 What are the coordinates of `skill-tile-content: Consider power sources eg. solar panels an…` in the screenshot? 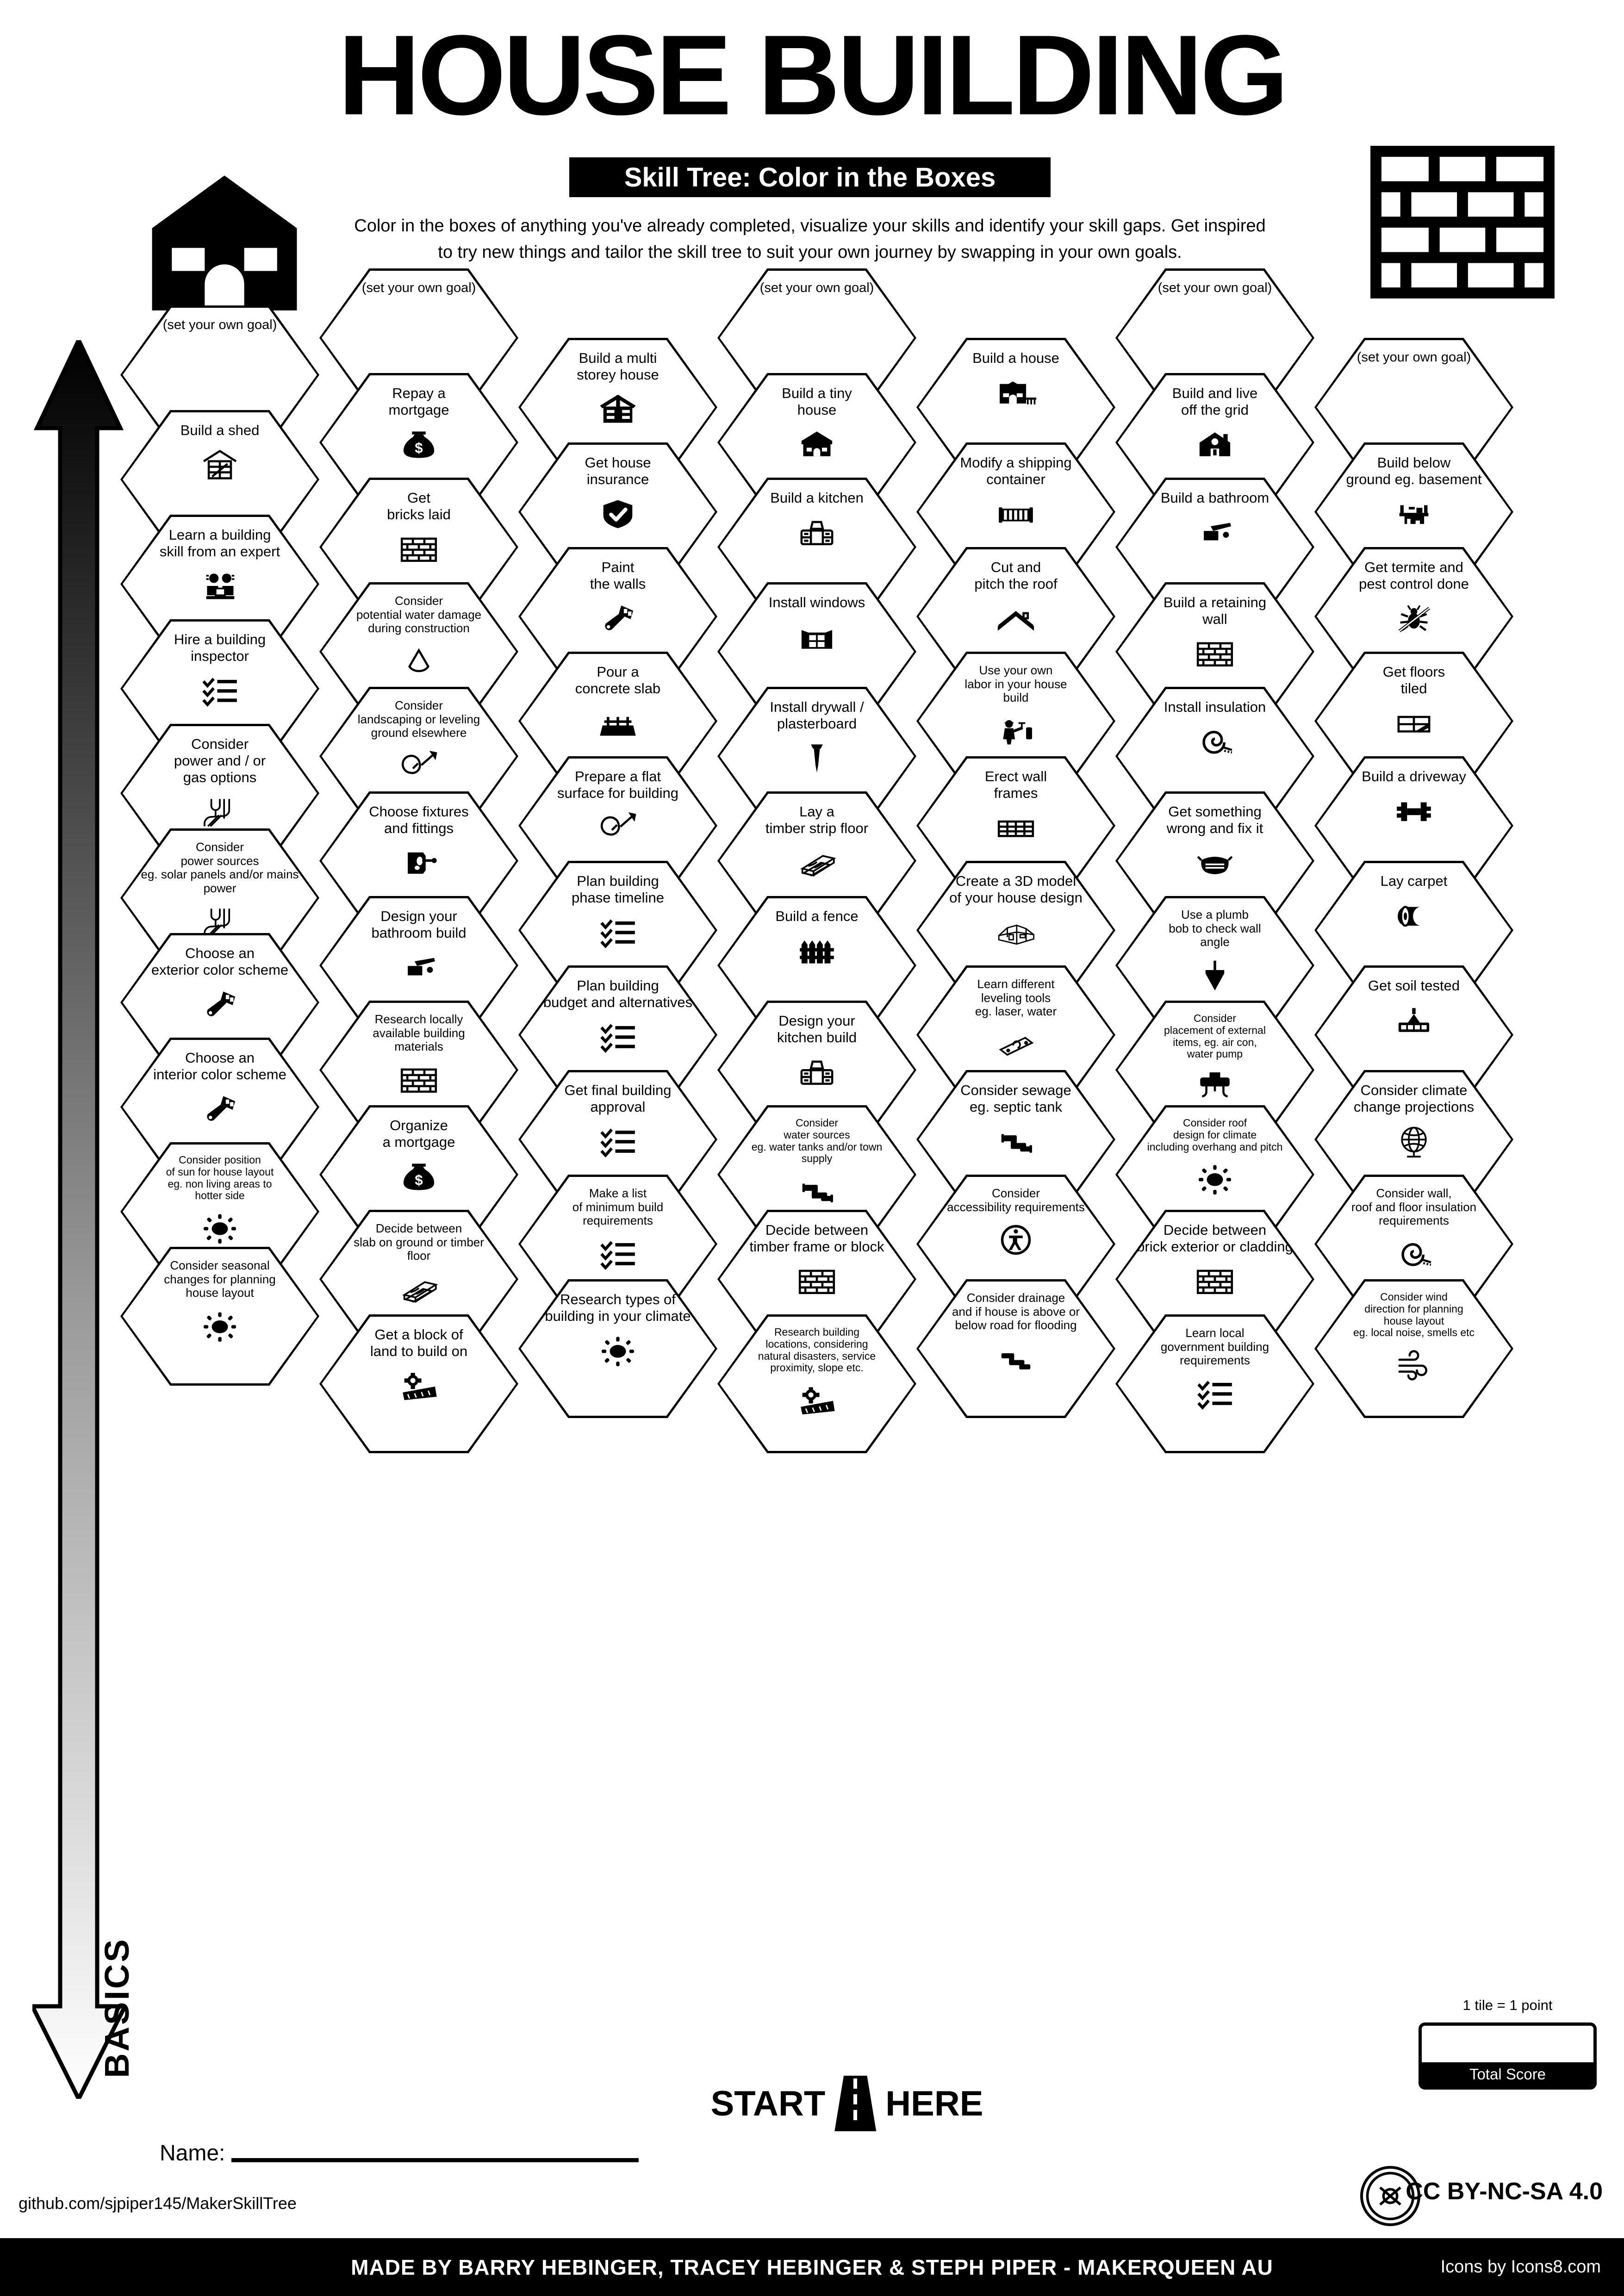 It's located at (219, 897).